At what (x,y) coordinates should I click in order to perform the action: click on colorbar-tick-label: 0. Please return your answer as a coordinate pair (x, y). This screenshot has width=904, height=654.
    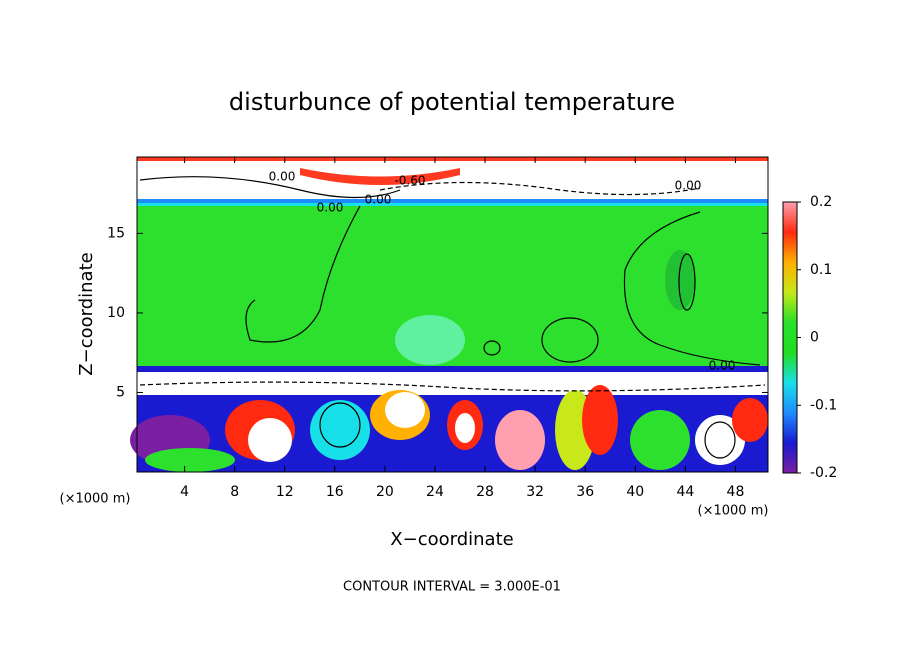
    Looking at the image, I should click on (814, 338).